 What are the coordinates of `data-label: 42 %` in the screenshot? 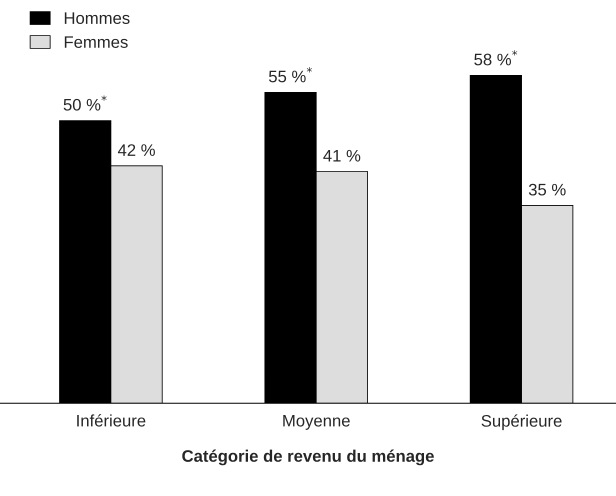 It's located at (136, 150).